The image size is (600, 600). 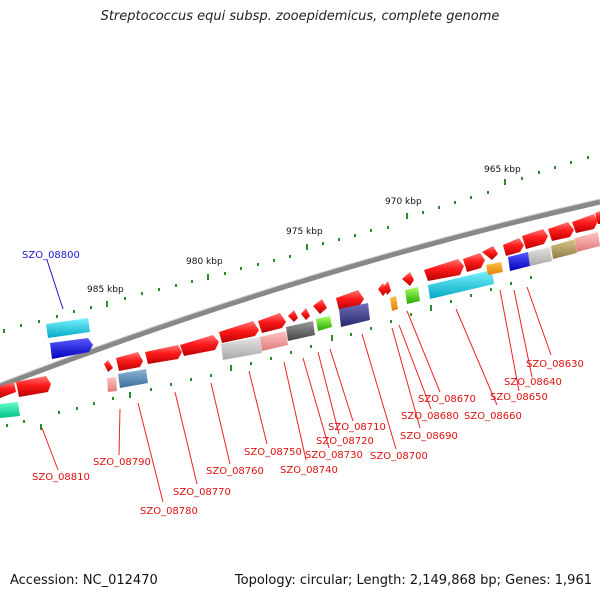 What do you see at coordinates (169, 511) in the screenshot?
I see `gene-label: SZO_08780` at bounding box center [169, 511].